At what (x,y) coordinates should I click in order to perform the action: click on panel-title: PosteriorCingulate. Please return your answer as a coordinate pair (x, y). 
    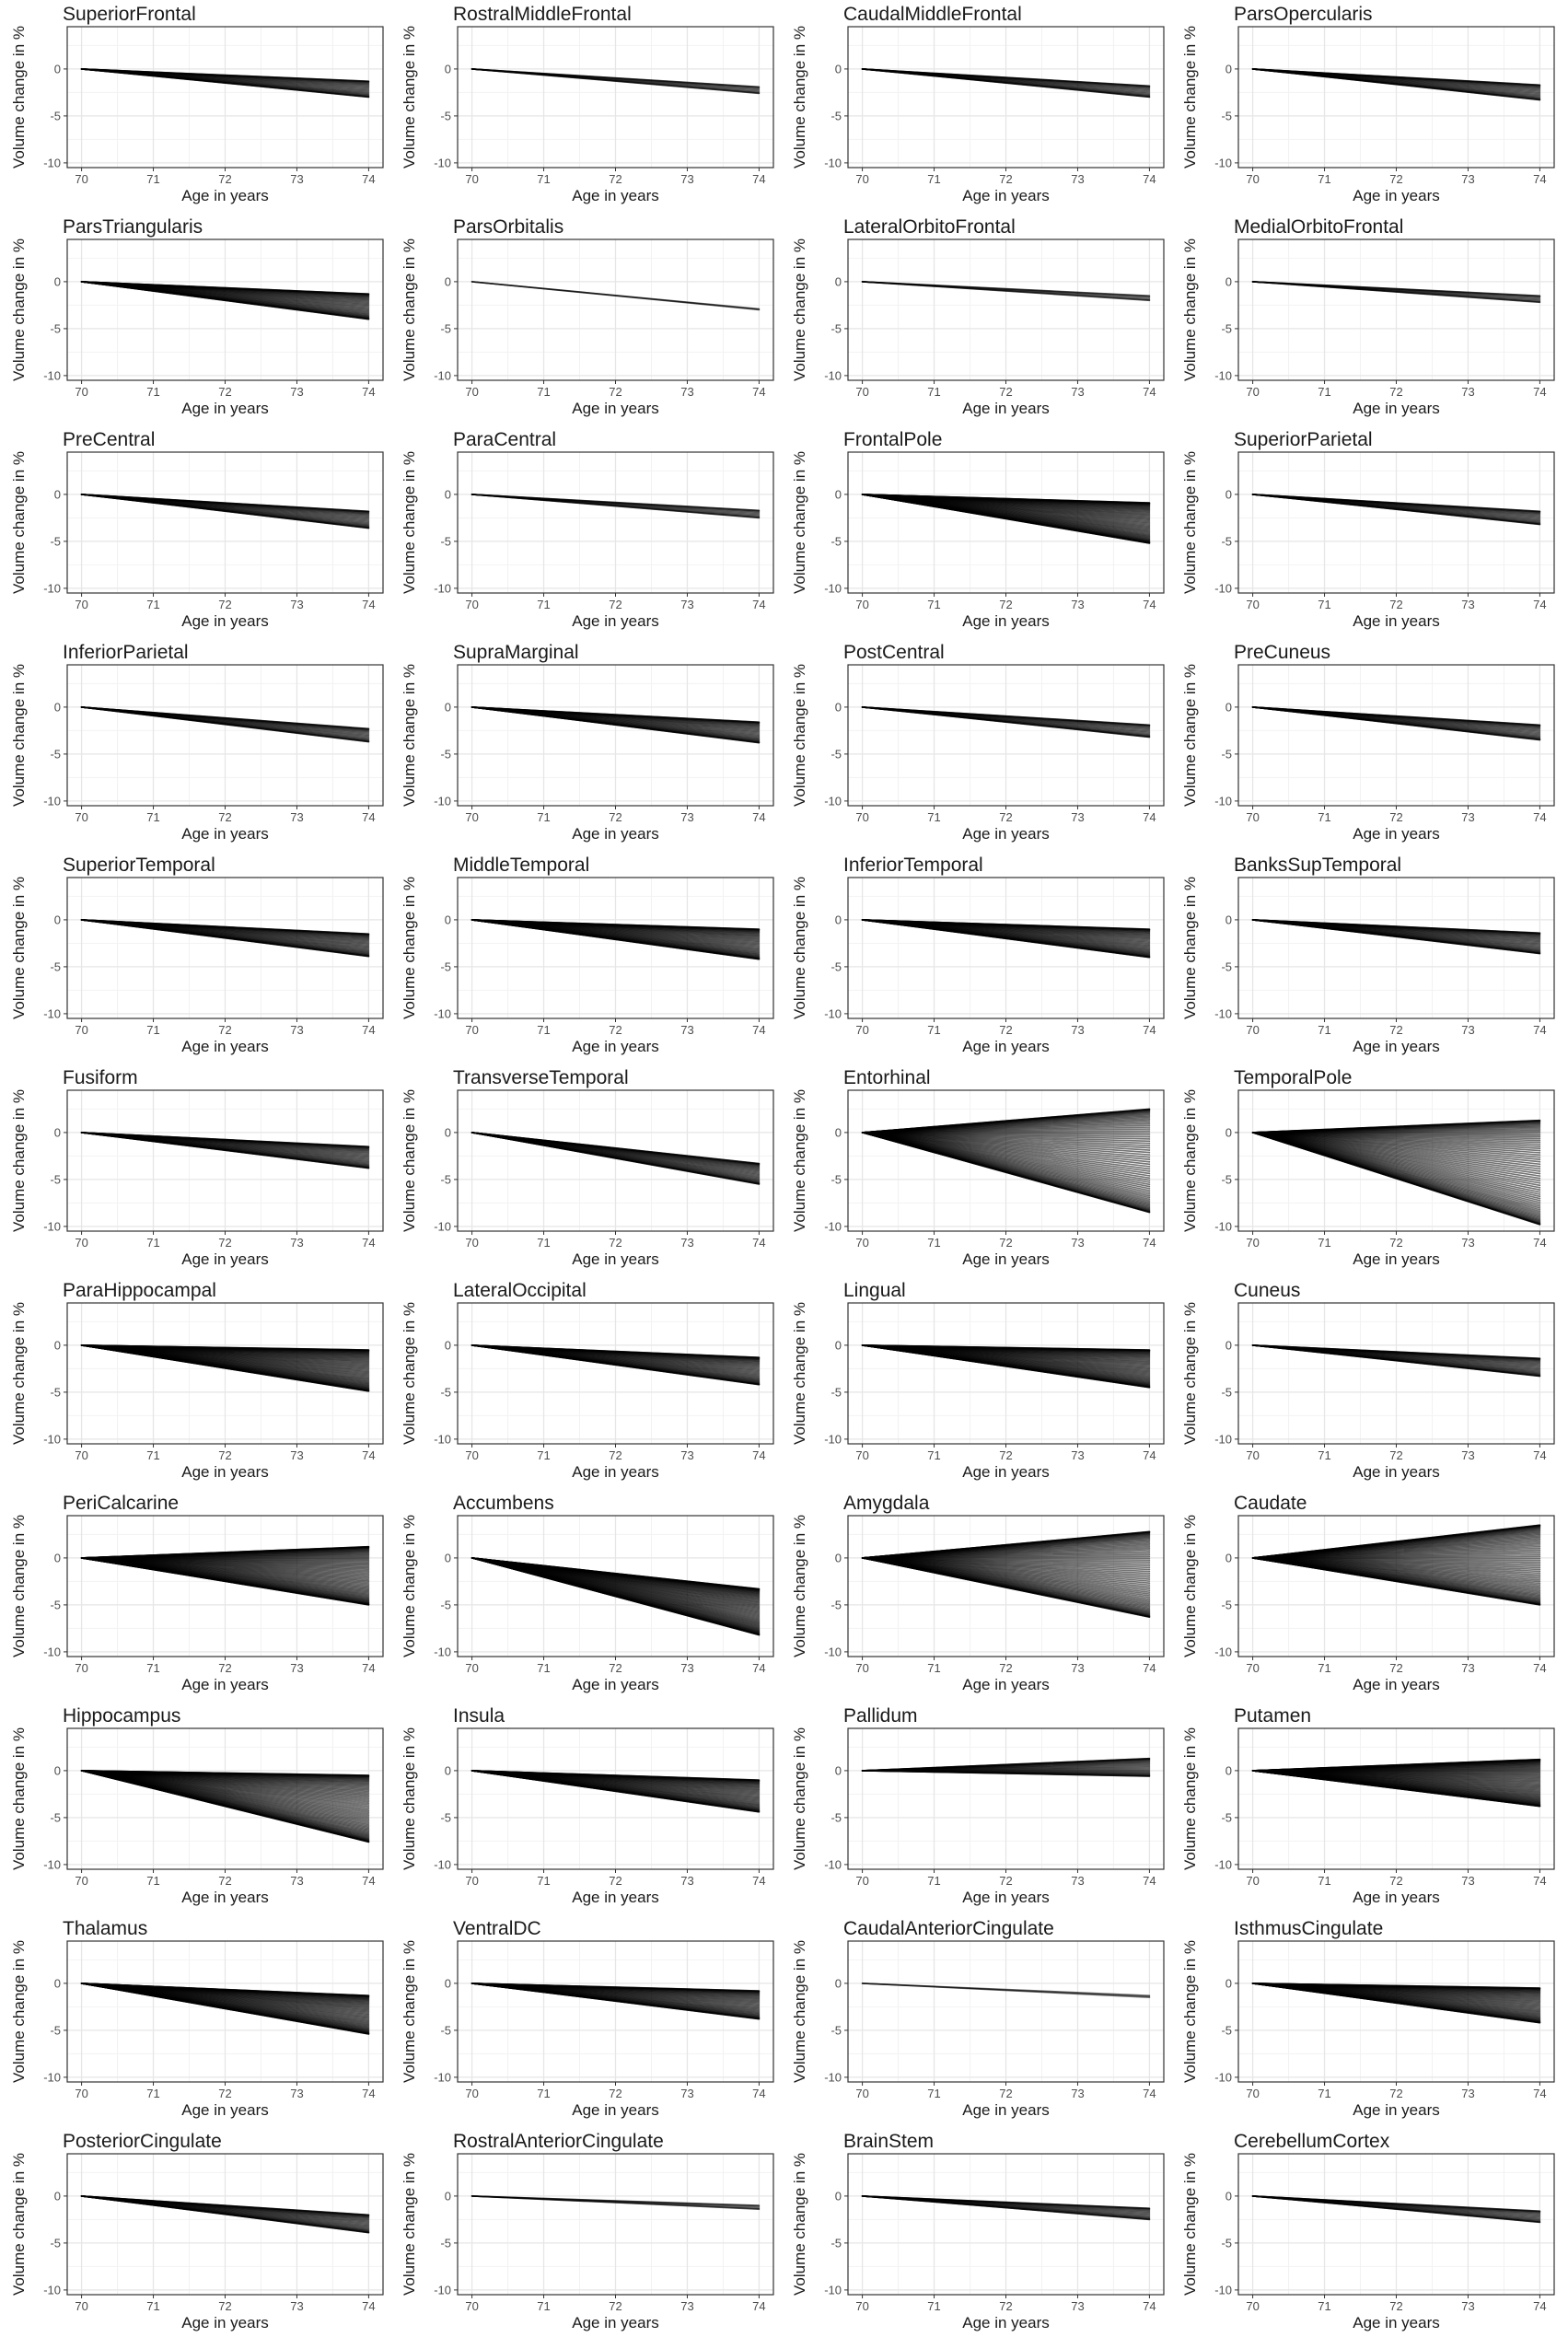
    Looking at the image, I should click on (142, 2141).